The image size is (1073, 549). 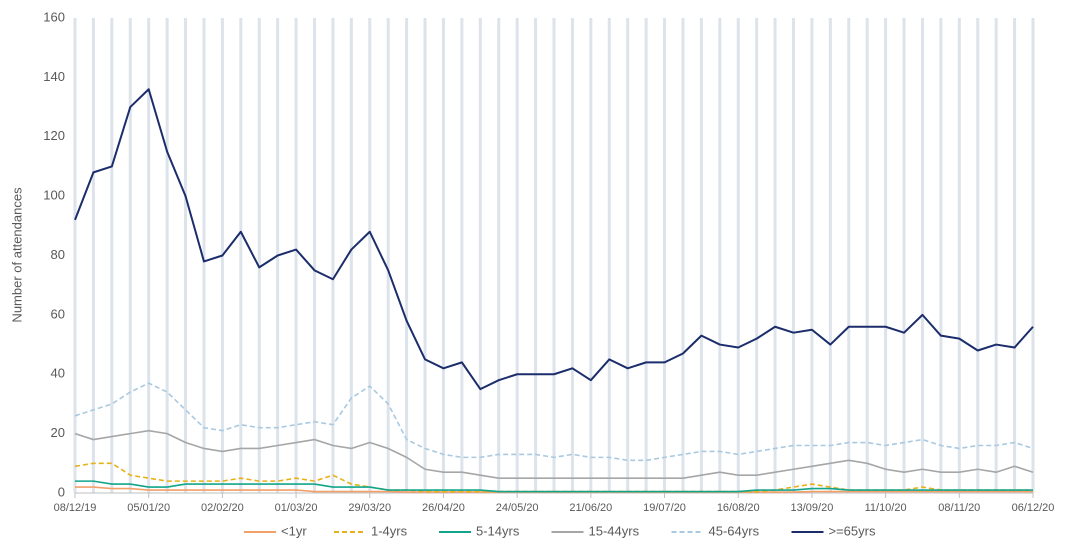 What do you see at coordinates (590, 508) in the screenshot?
I see `x-tick-label: 21/06/20` at bounding box center [590, 508].